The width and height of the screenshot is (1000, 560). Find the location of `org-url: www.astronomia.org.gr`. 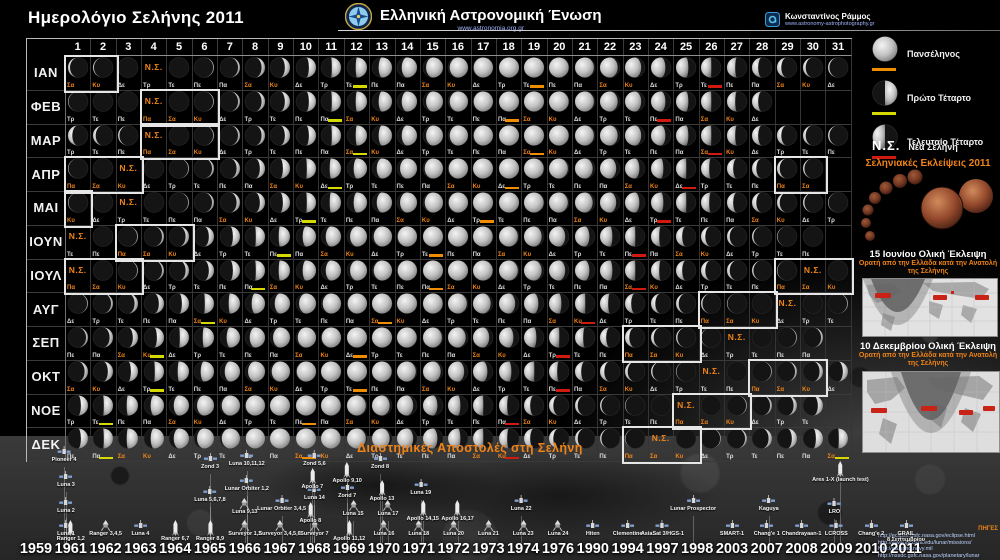

org-url: www.astronomia.org.gr is located at coordinates (490, 28).